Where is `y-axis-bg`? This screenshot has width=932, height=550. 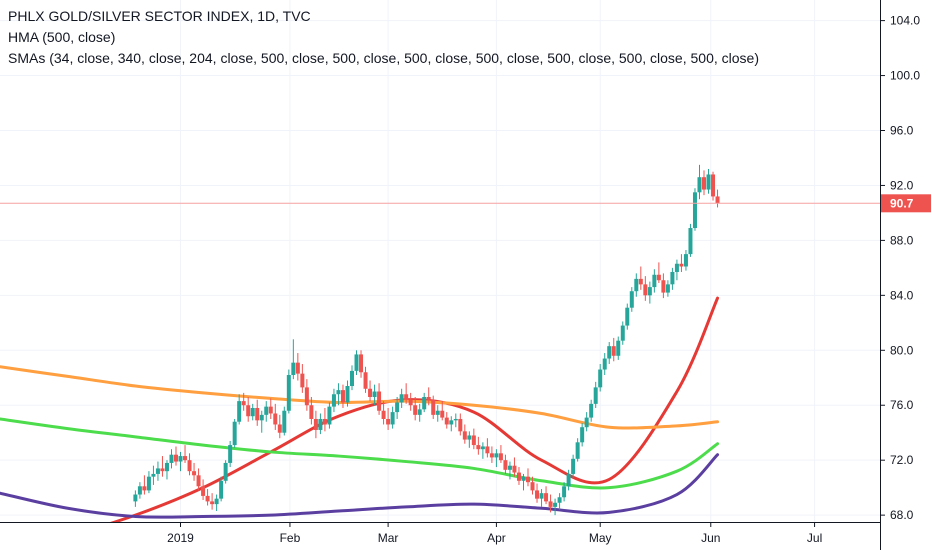
y-axis-bg is located at coordinates (906, 275).